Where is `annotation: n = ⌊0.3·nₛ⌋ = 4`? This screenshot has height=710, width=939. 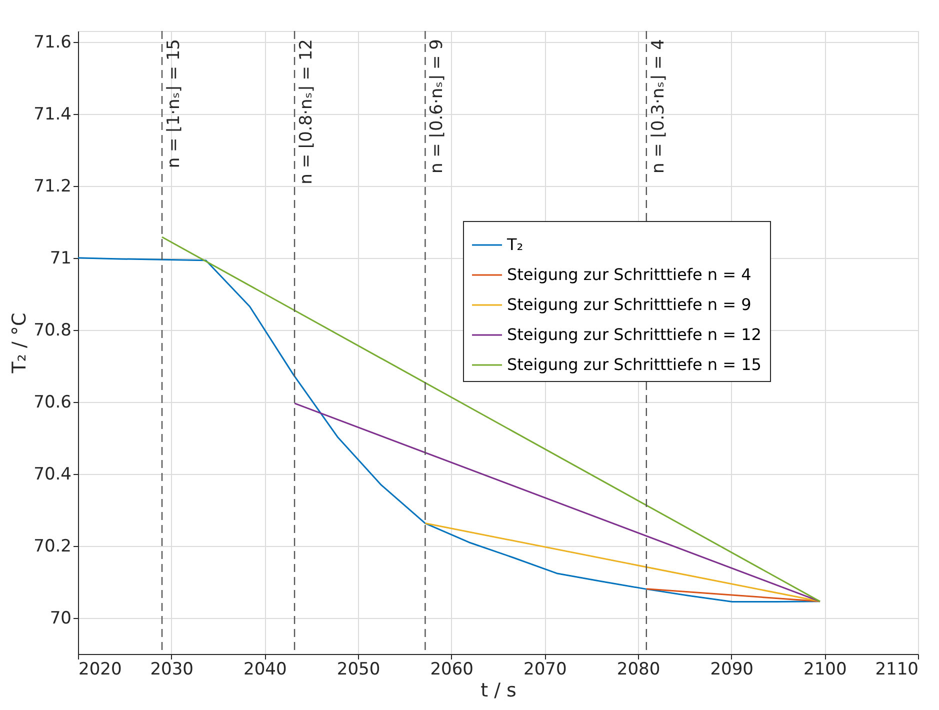
annotation: n = ⌊0.3·nₛ⌋ = 4 is located at coordinates (658, 106).